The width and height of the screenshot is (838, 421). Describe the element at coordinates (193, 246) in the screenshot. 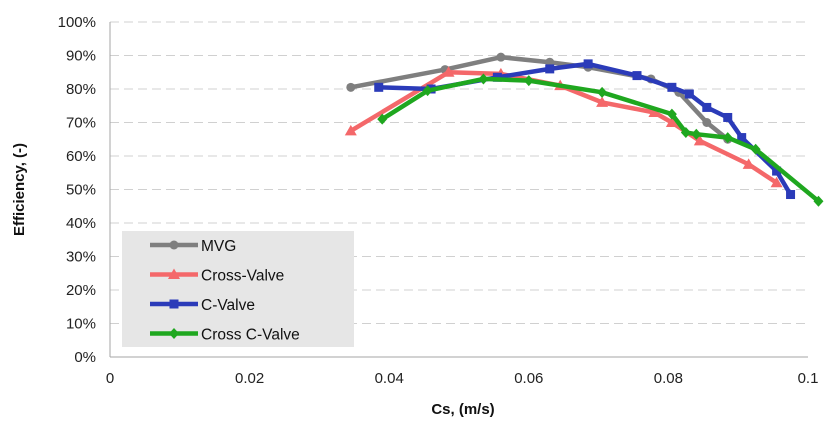

I see `legend-item: MVG` at that location.